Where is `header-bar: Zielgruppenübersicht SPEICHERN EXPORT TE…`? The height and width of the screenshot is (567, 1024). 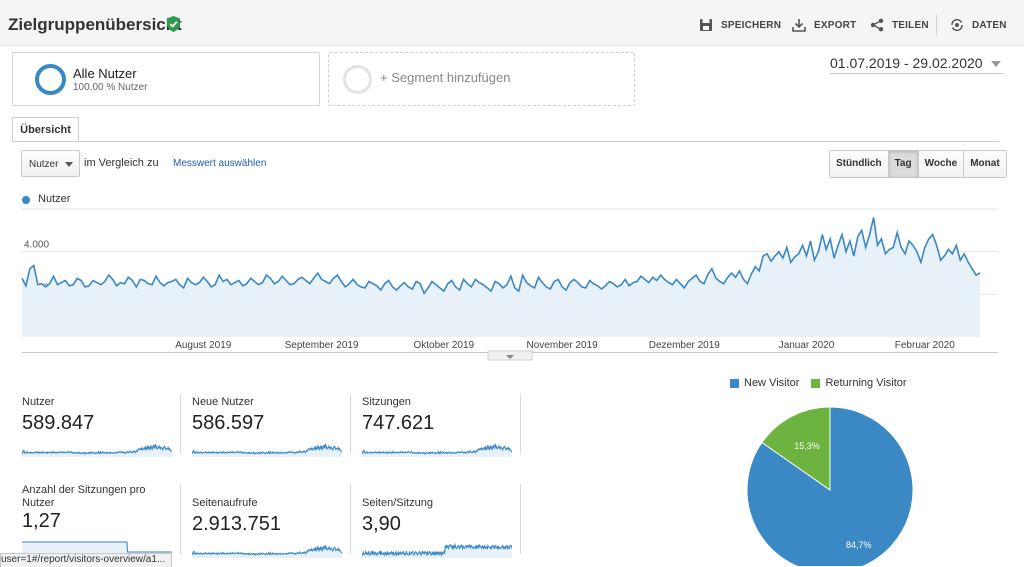
header-bar: Zielgruppenübersicht SPEICHERN EXPORT TE… is located at coordinates (512, 23).